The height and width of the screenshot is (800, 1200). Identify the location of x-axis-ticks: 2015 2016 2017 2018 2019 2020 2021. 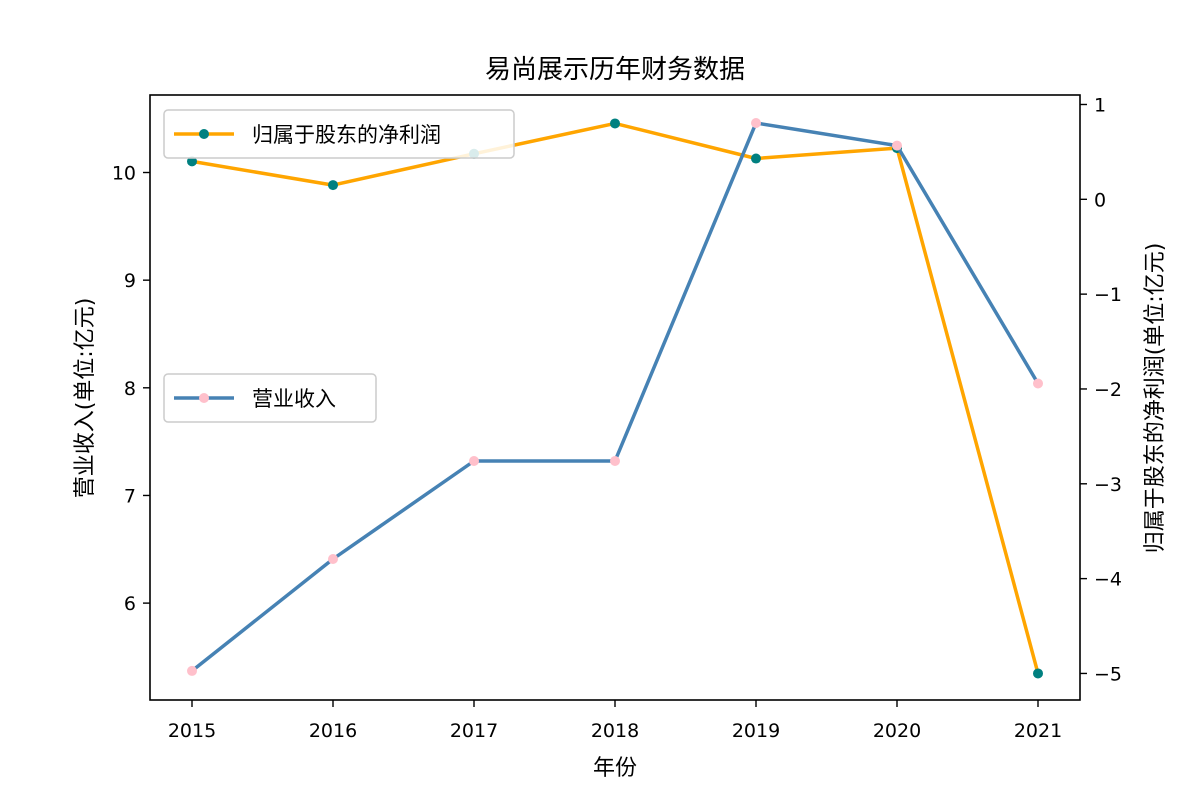
(615, 721).